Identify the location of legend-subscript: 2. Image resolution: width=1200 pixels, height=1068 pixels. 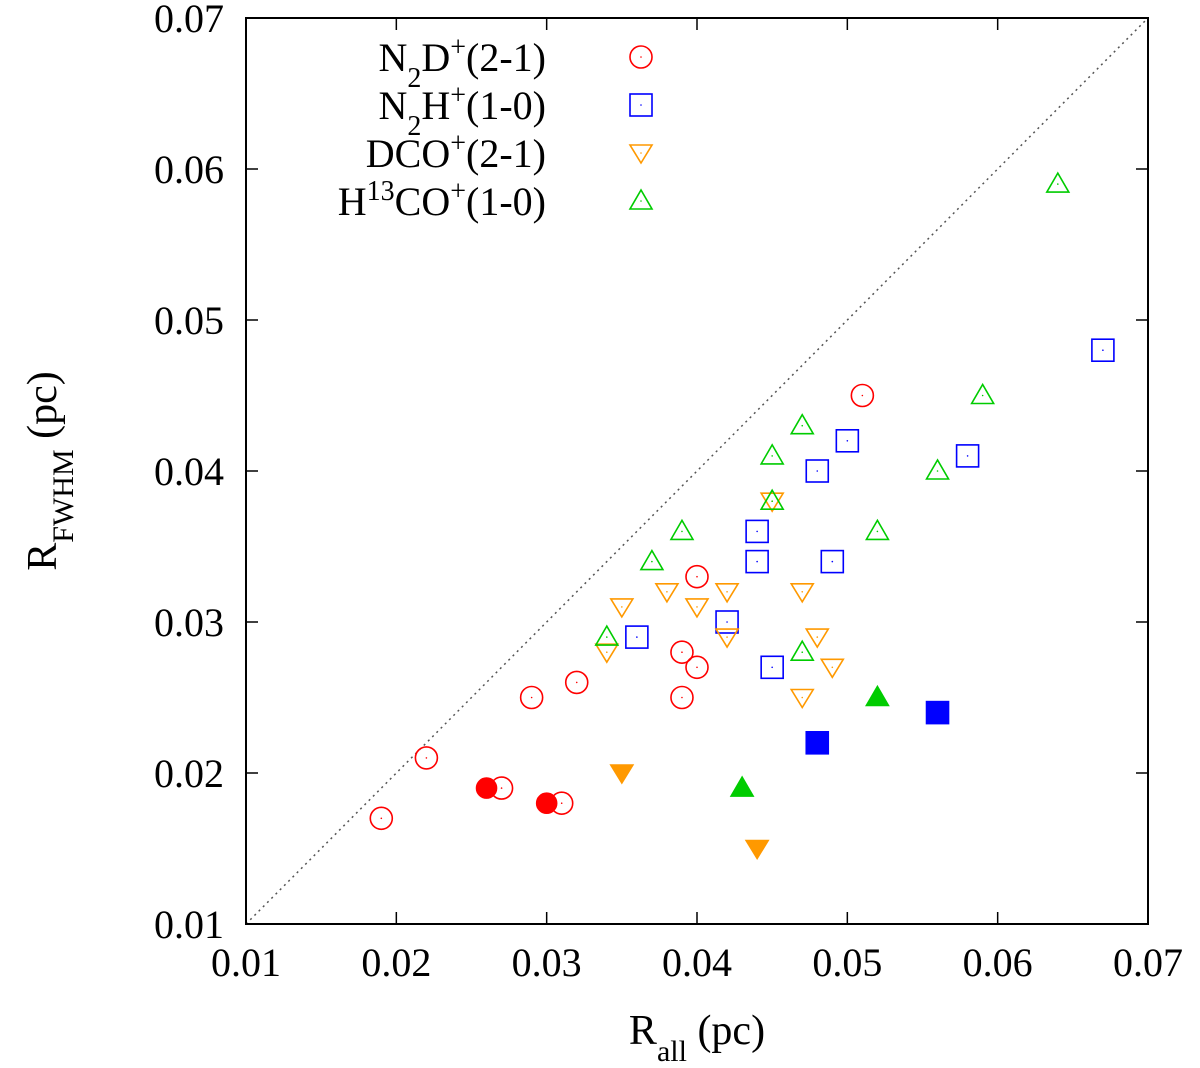
(414, 126).